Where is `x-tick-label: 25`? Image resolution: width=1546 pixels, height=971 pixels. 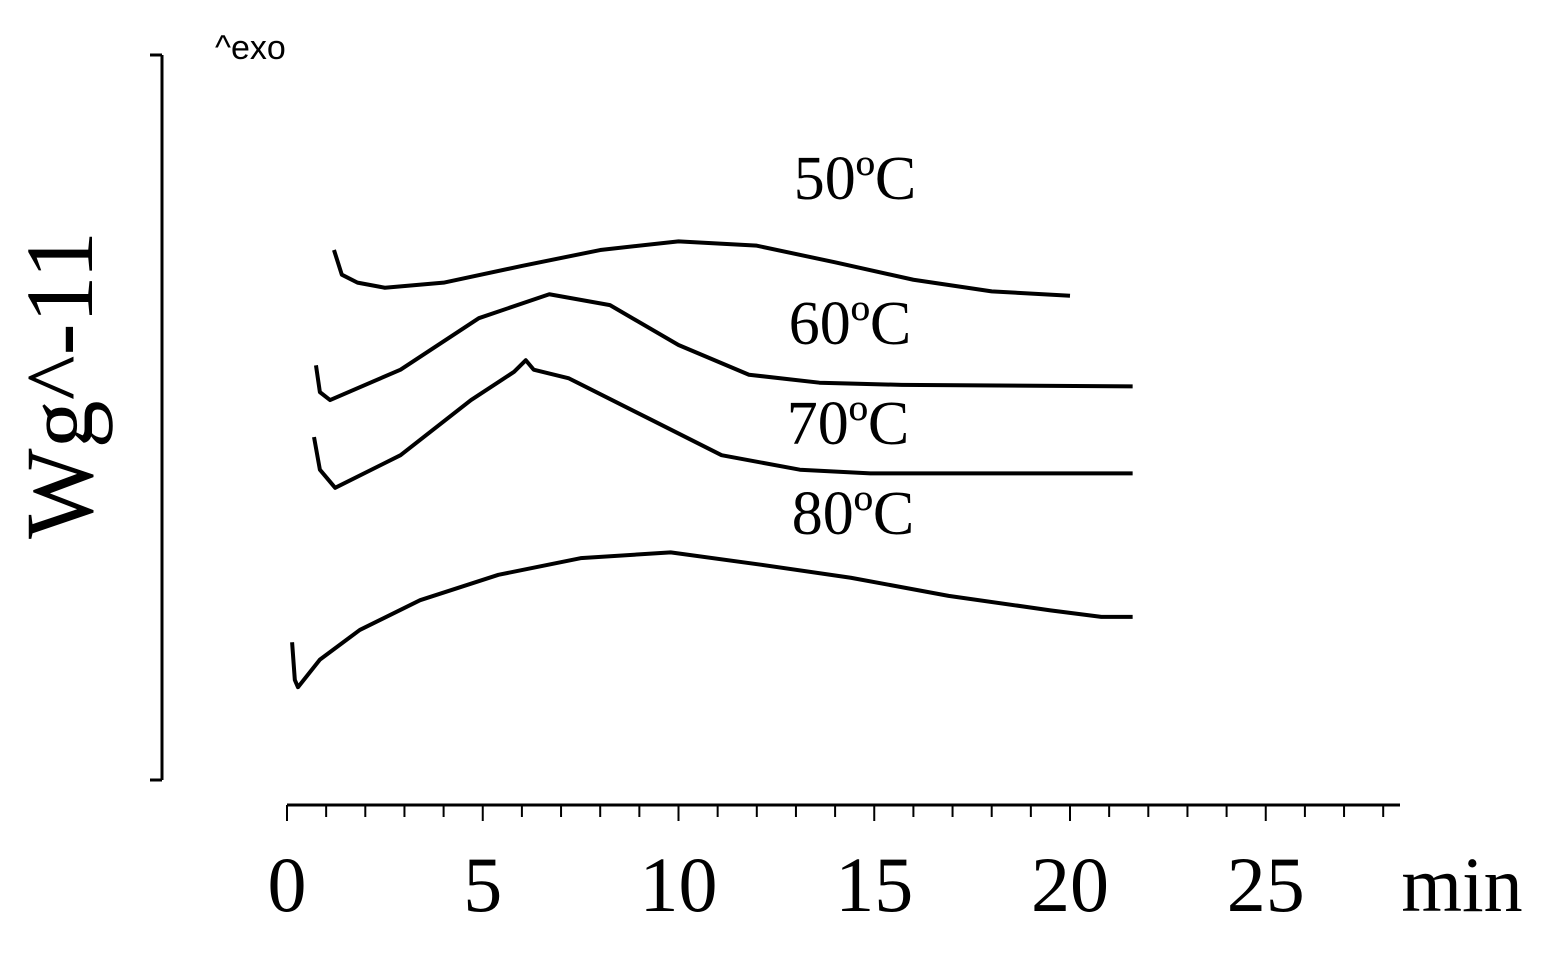 x-tick-label: 25 is located at coordinates (1266, 884).